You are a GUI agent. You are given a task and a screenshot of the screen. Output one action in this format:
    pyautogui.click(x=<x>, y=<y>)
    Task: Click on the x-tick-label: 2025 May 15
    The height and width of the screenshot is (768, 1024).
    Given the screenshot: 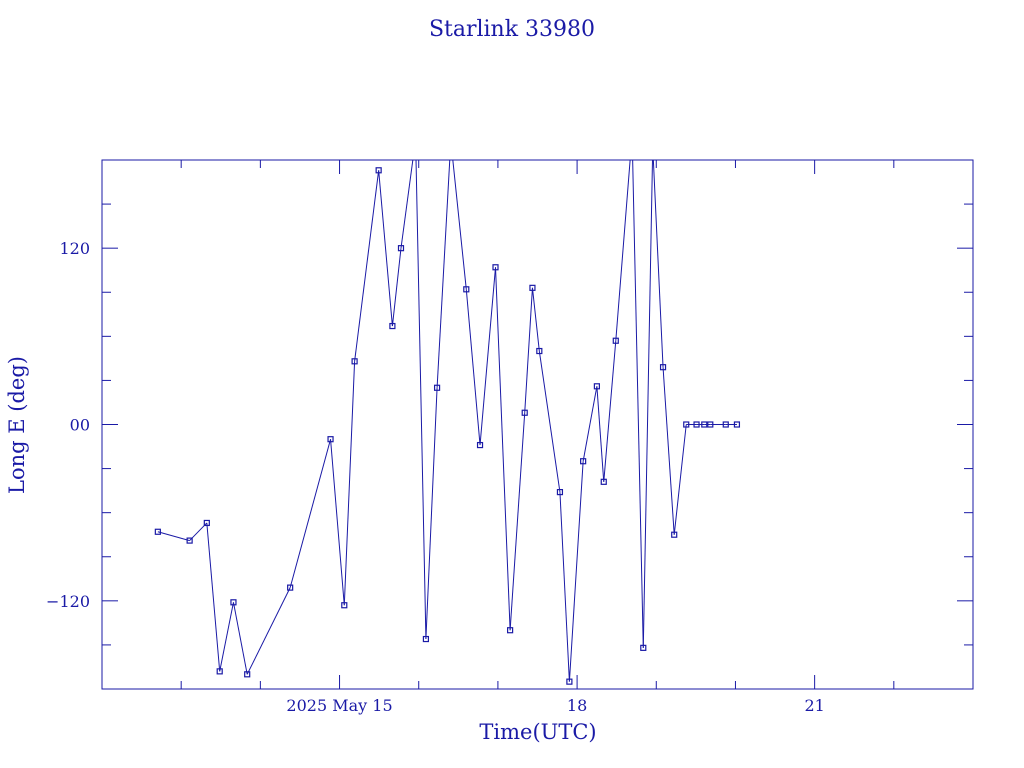 What is the action you would take?
    pyautogui.click(x=339, y=705)
    